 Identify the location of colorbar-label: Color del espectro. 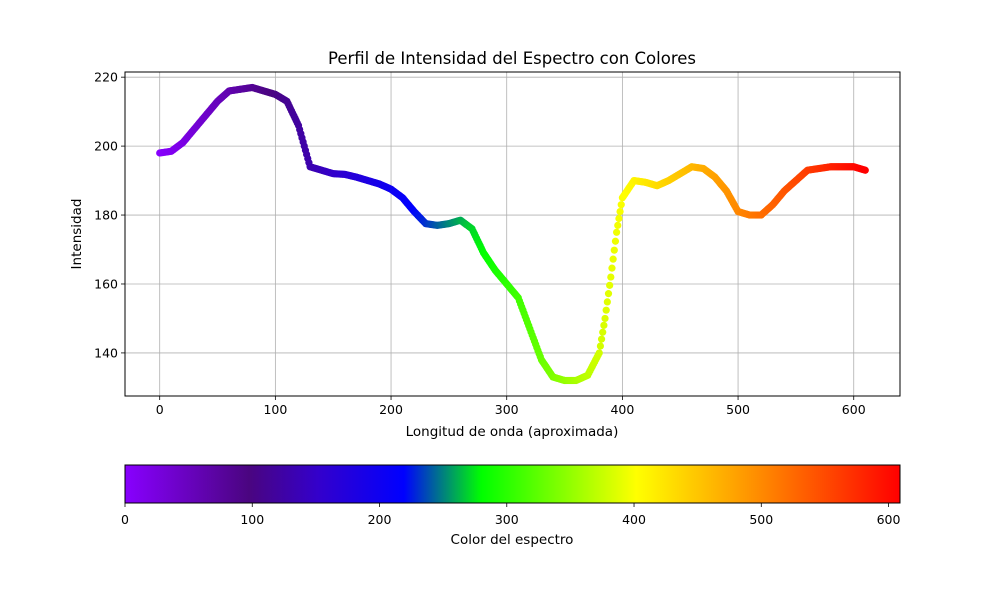
(512, 540).